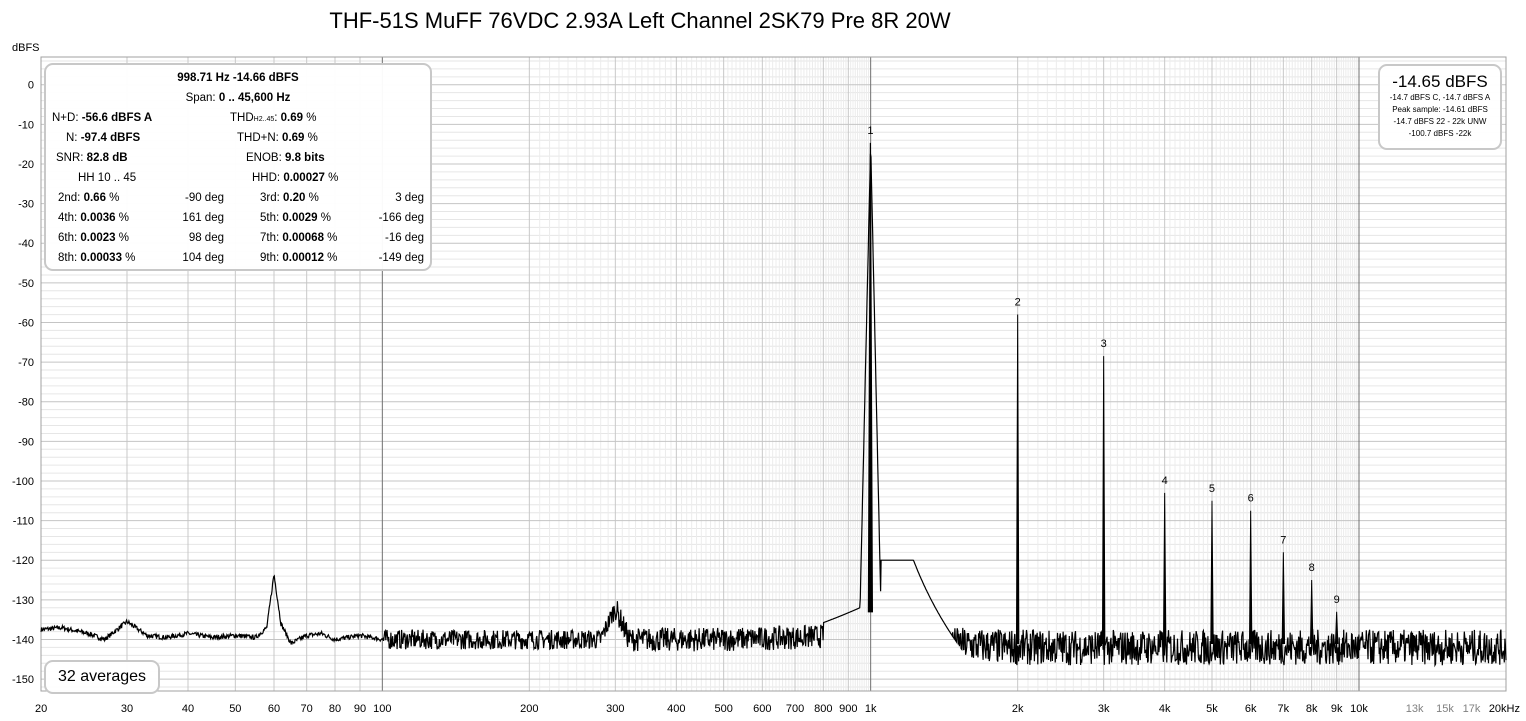  I want to click on snr-value: 82.8 dB, so click(107, 158).